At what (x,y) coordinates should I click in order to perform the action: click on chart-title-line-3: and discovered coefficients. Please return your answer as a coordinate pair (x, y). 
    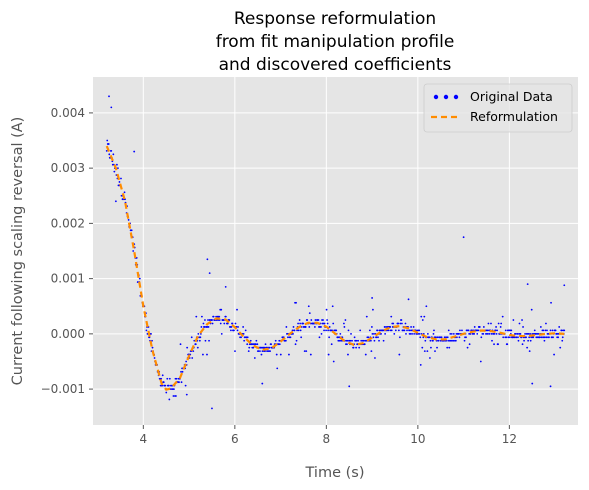
    Looking at the image, I should click on (335, 65).